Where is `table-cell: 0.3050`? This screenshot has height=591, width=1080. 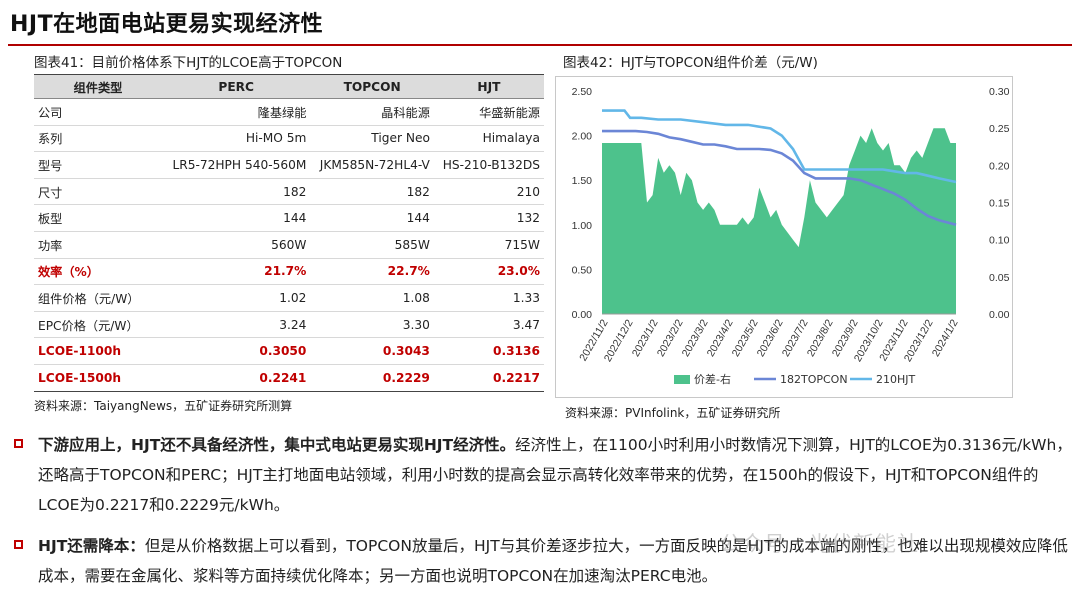
table-cell: 0.3050 is located at coordinates (236, 351).